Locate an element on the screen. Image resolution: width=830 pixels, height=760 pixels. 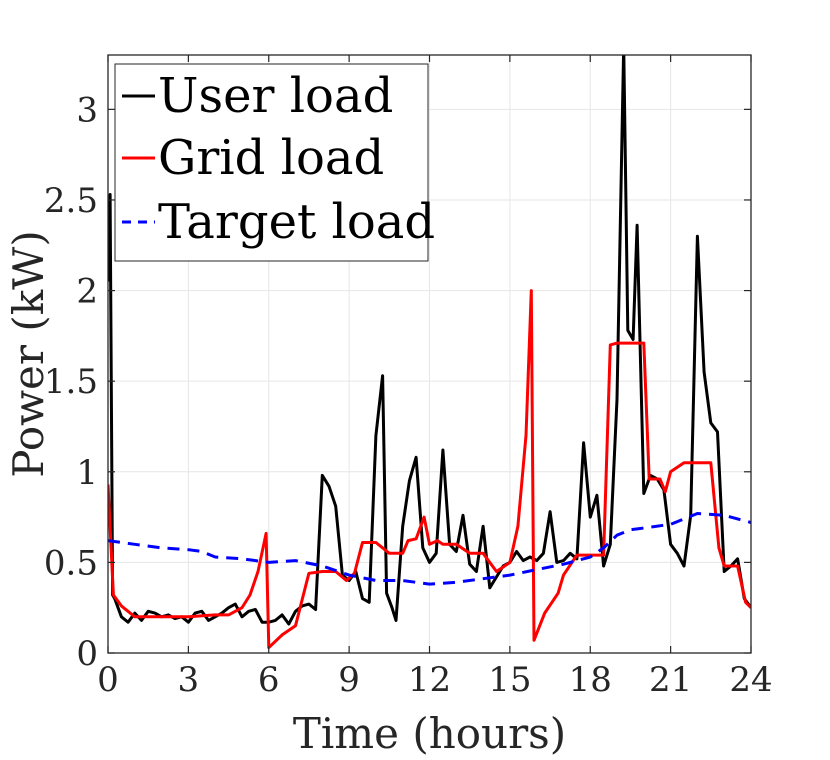
legend: User load Grid load Target load is located at coordinates (274, 162).